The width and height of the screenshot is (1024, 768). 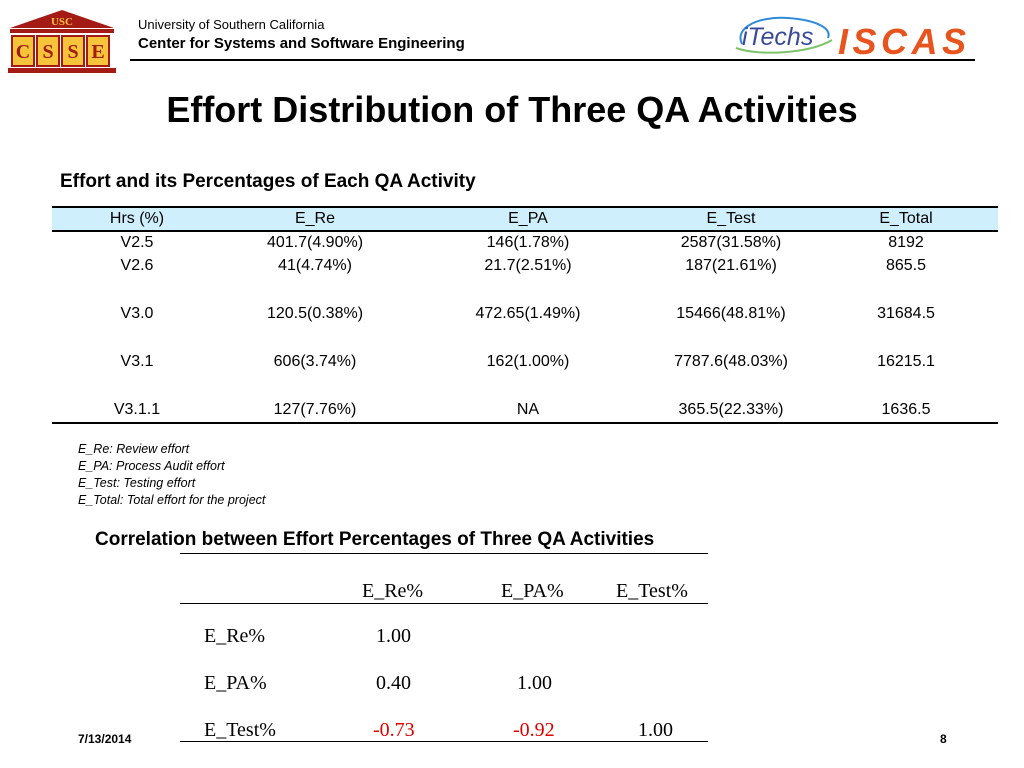 What do you see at coordinates (534, 730) in the screenshot?
I see `table-cell-negative: -0.92` at bounding box center [534, 730].